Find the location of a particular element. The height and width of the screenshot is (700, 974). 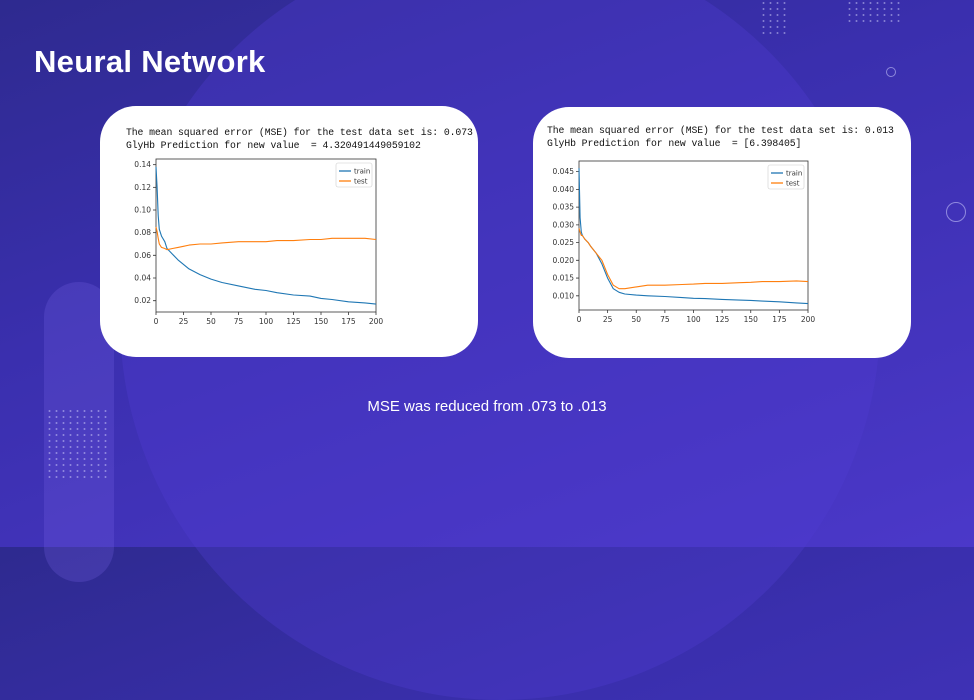

series-line-train is located at coordinates (266, 235).